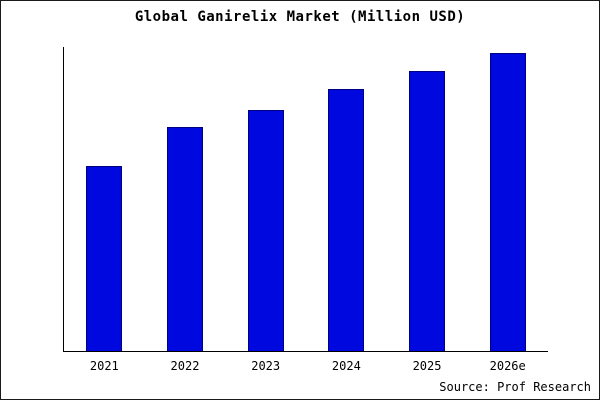 This screenshot has width=600, height=400. Describe the element at coordinates (346, 219) in the screenshot. I see `bar-2024` at that location.